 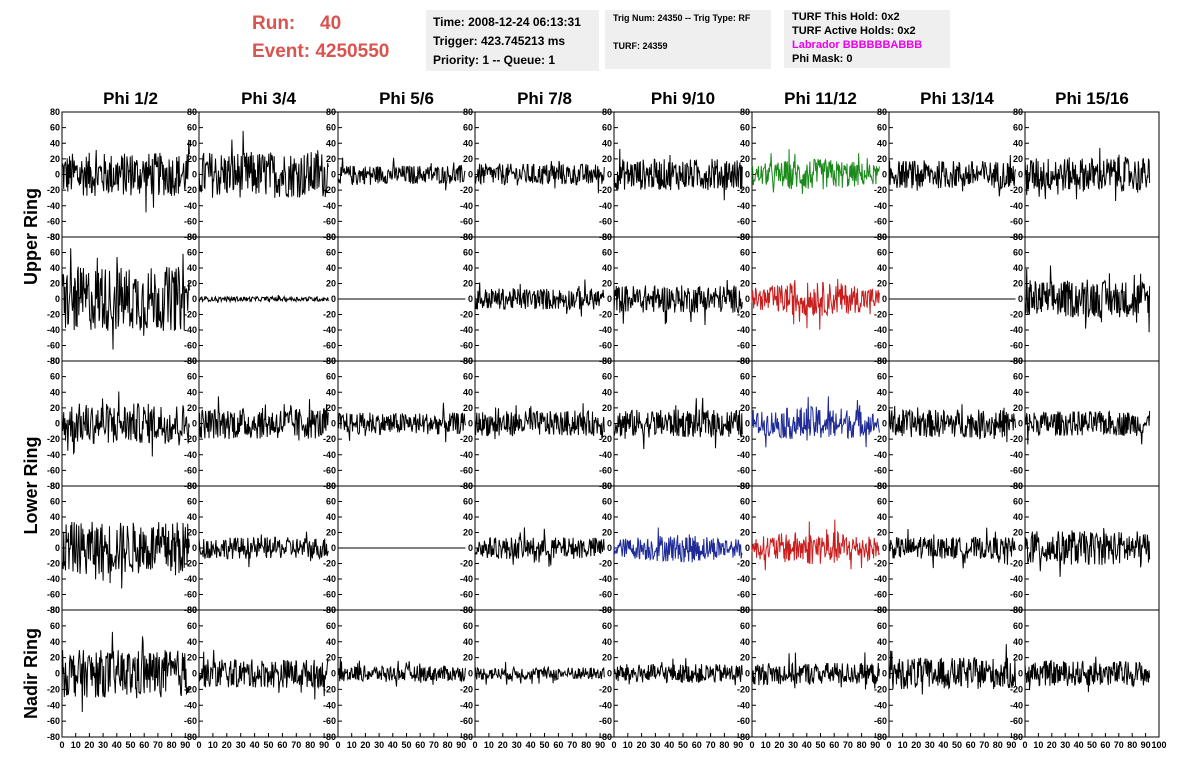 I want to click on ytick-label-r5-c8: 40, so click(x=1018, y=642).